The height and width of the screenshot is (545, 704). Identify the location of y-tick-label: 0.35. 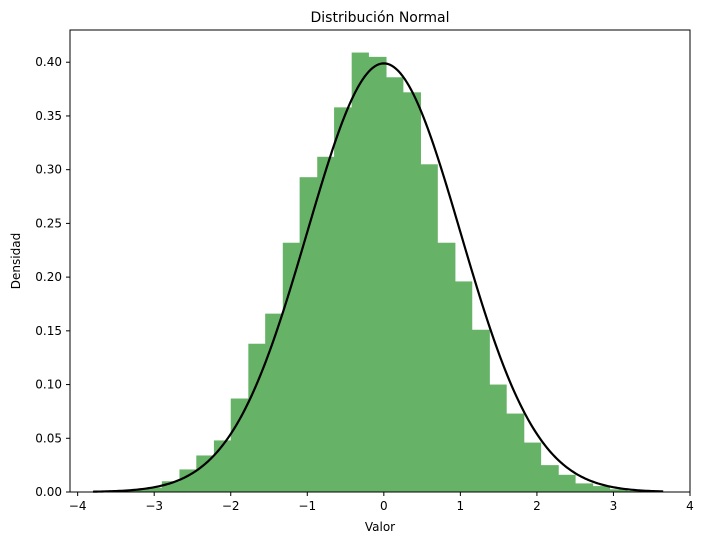
(48, 116).